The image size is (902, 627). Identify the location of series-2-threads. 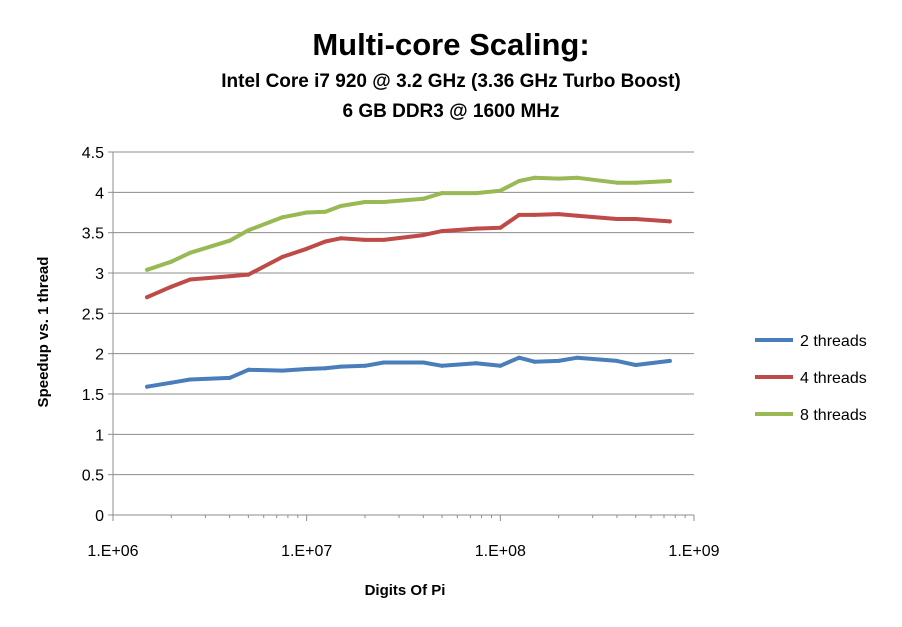
(408, 372).